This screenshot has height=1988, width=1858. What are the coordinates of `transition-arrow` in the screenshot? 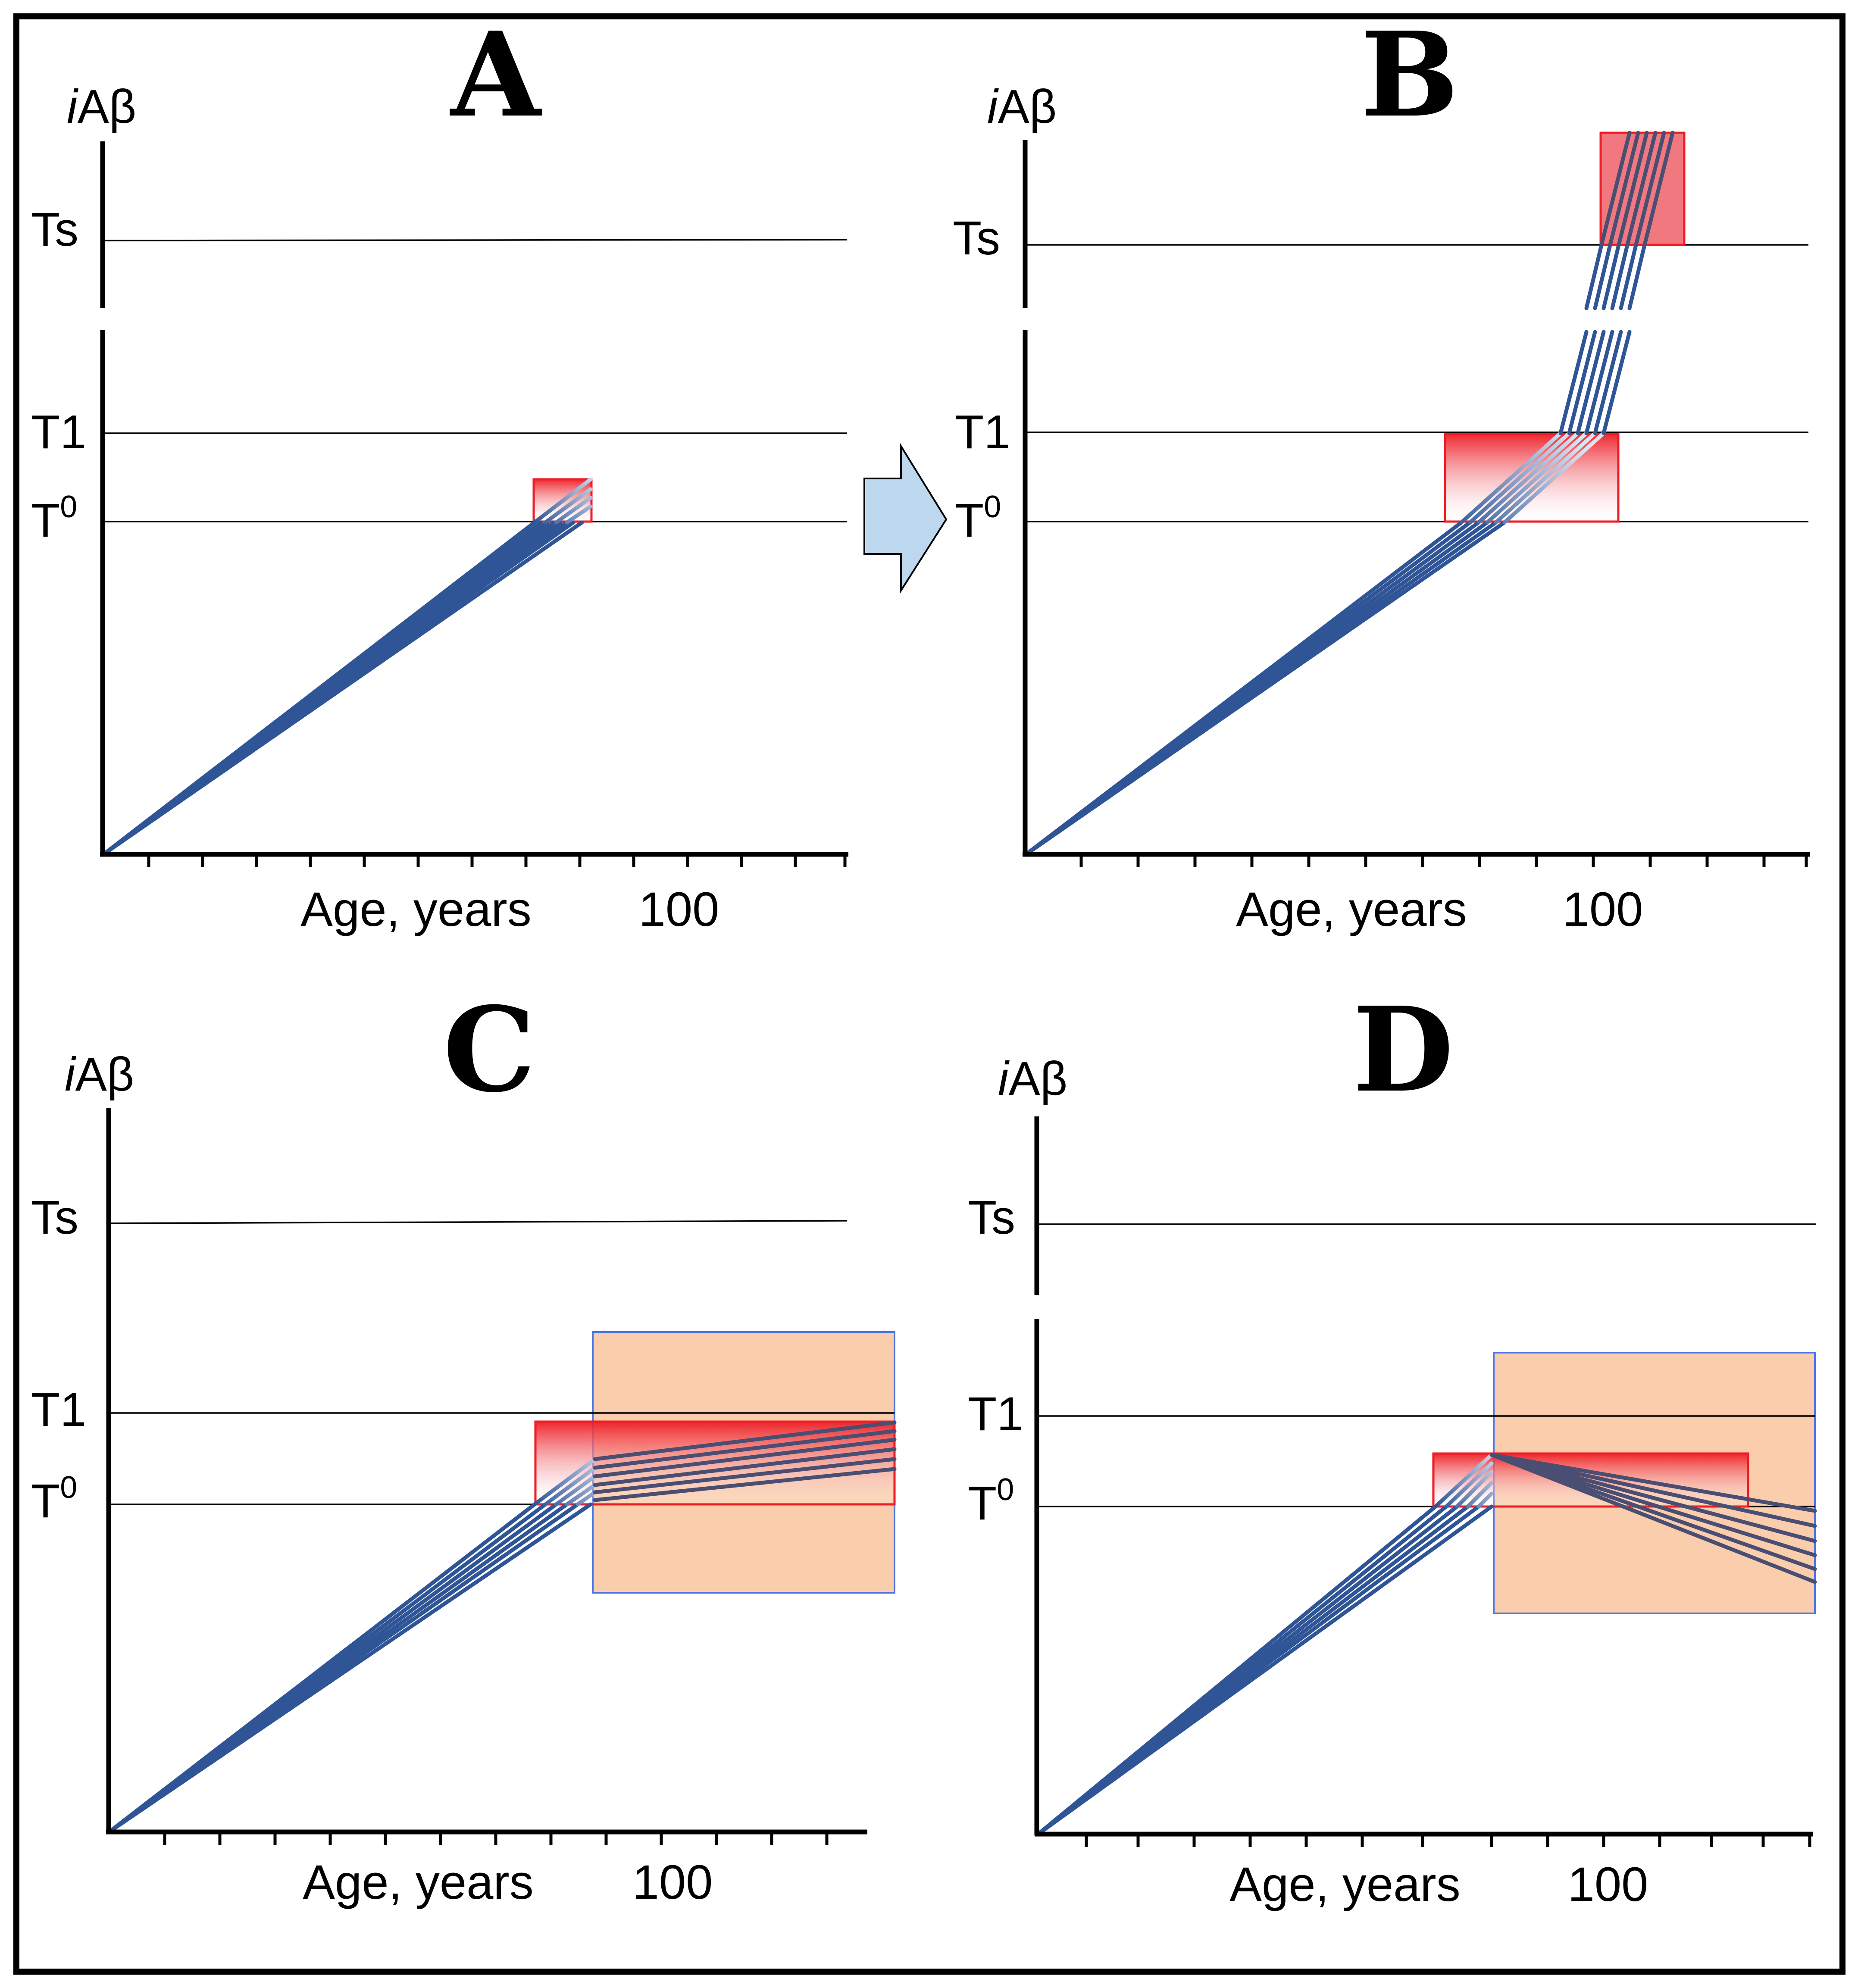 It's located at (906, 518).